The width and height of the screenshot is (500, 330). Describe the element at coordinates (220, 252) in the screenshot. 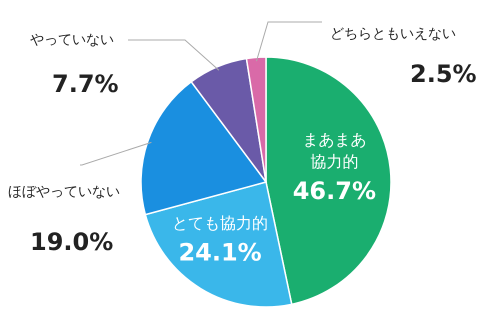

I see `data-label: 24.1%` at that location.